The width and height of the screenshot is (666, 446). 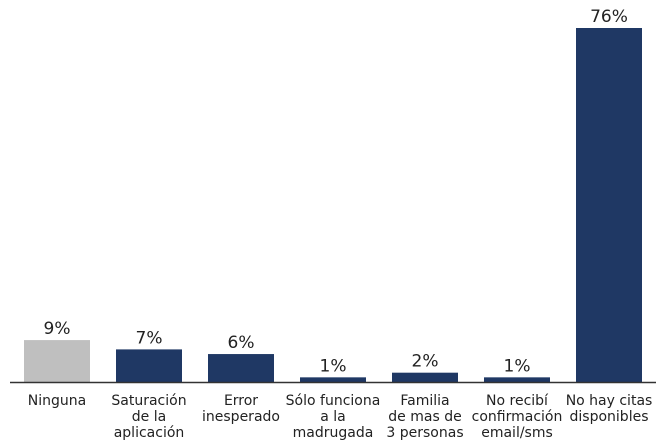 I want to click on x-tick-label: aplicación, so click(x=149, y=433).